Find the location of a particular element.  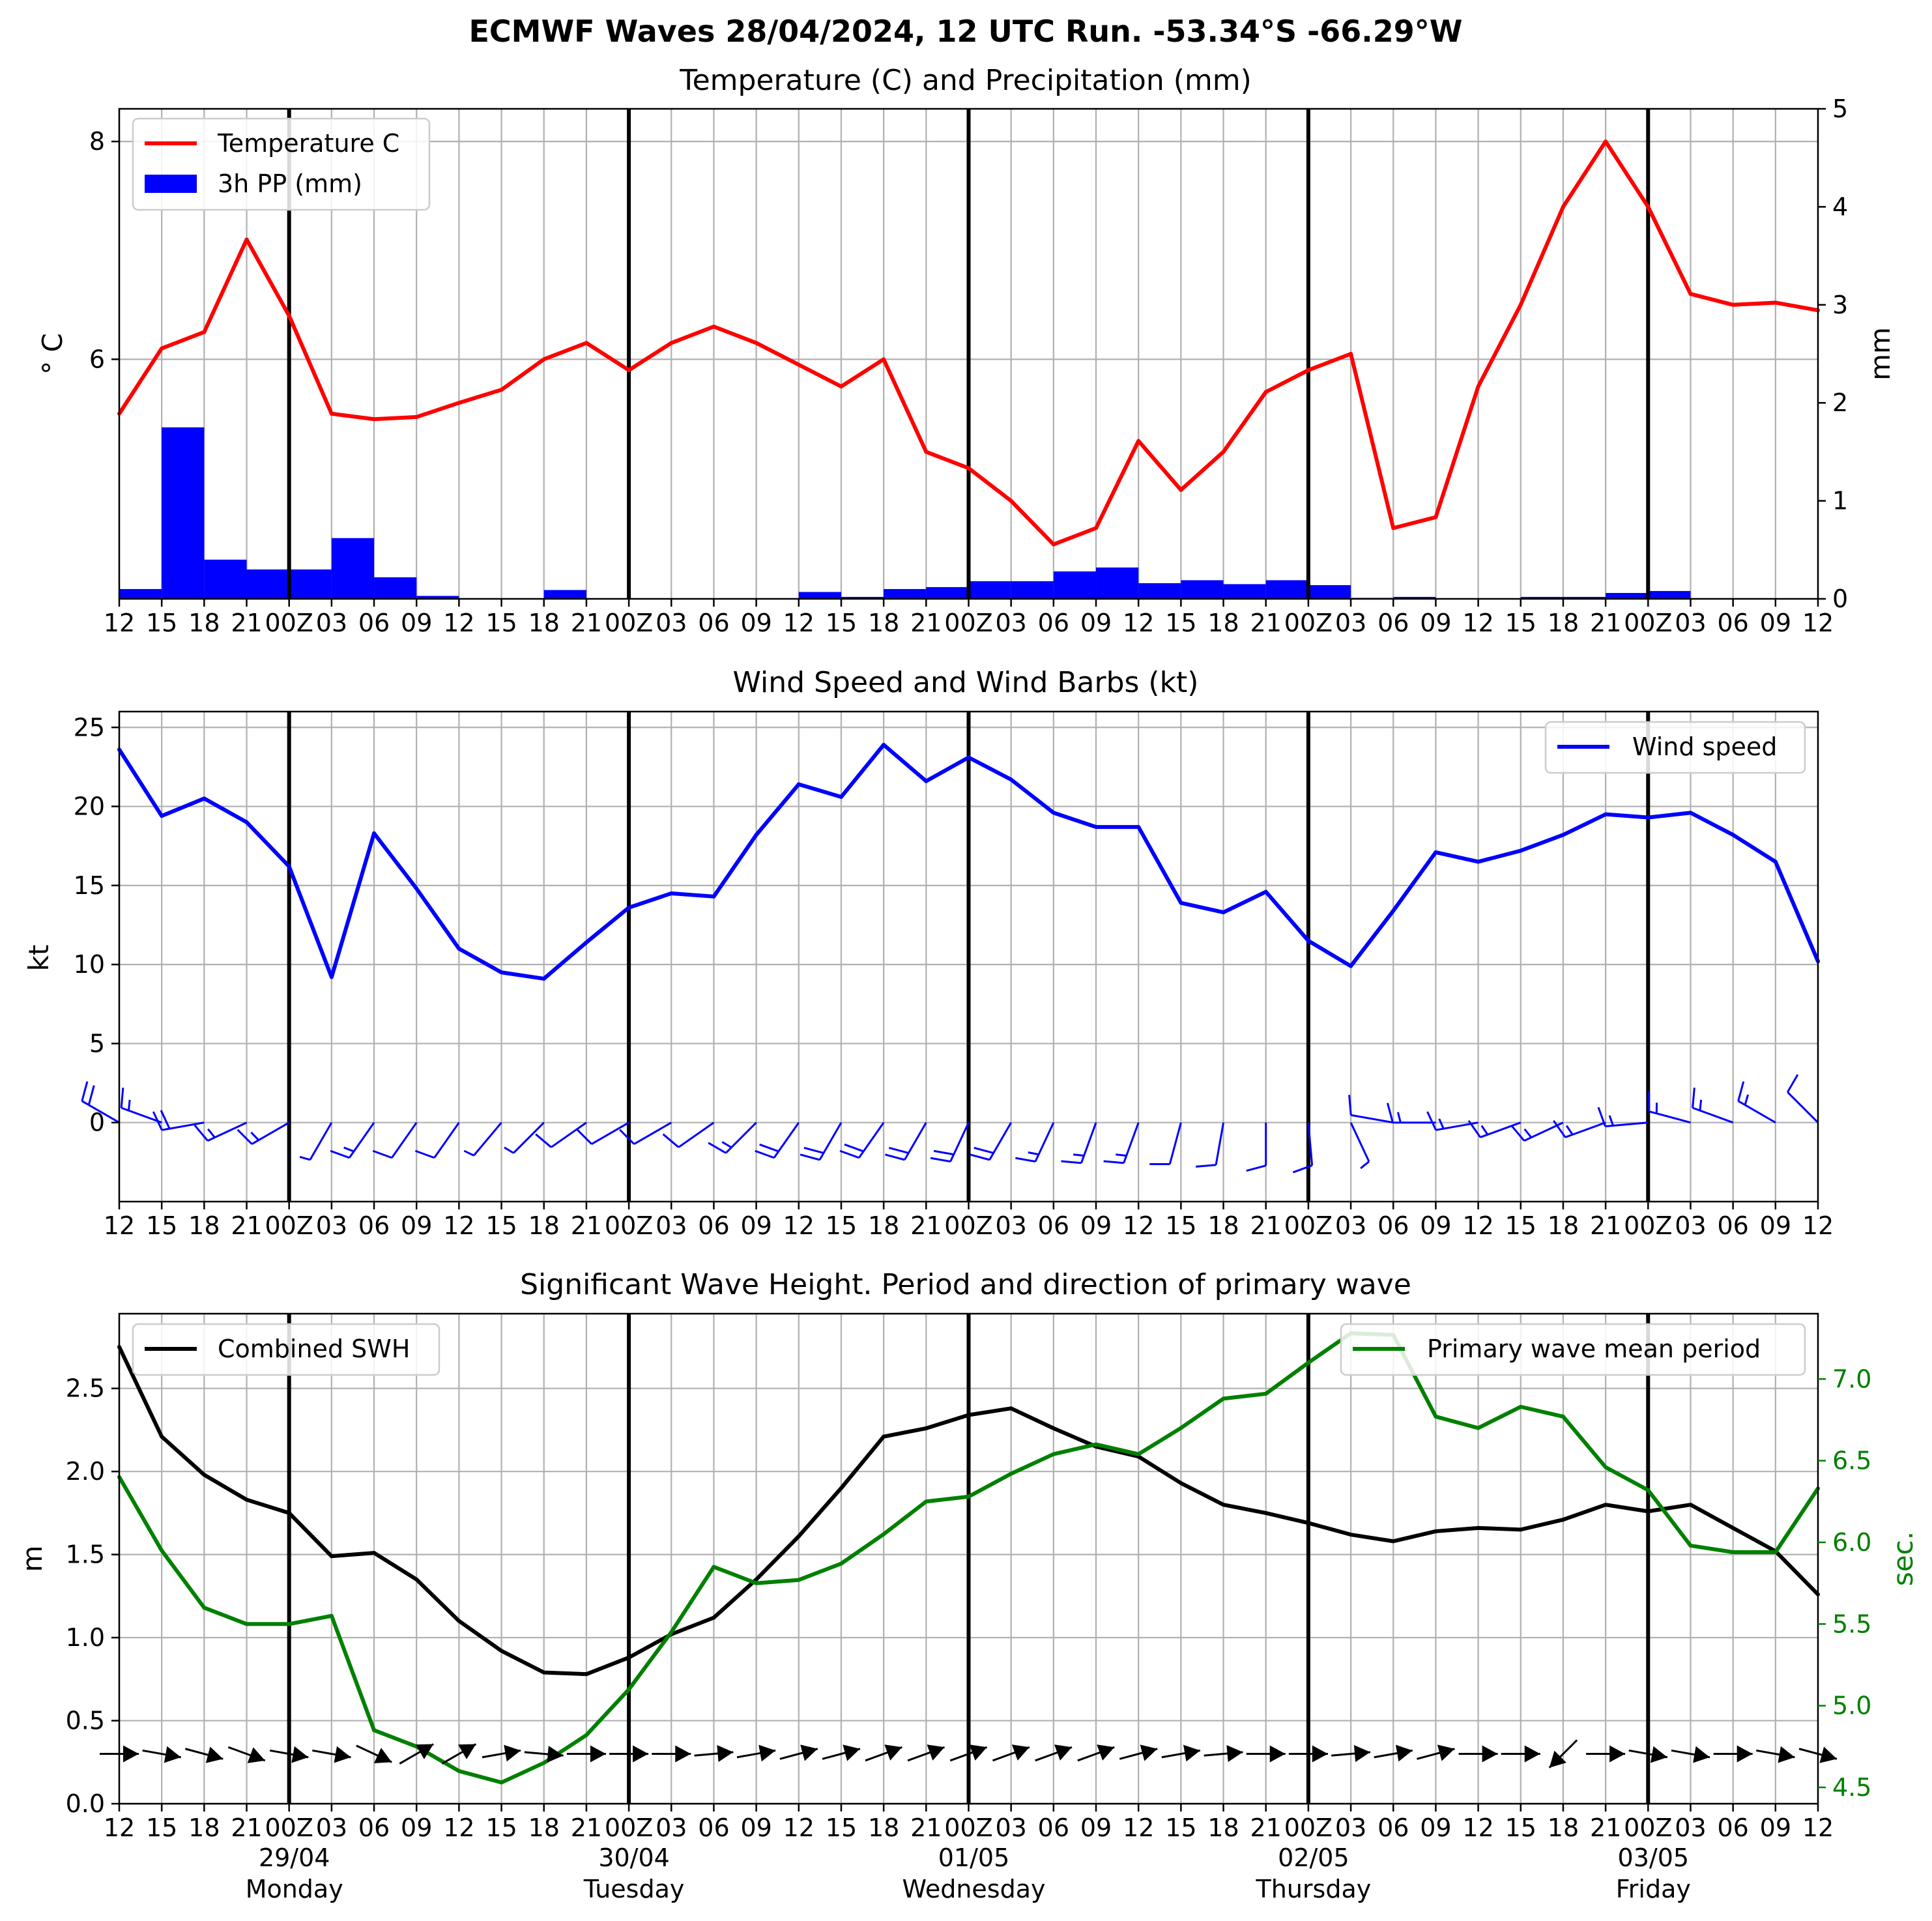

x-tick-label: 18 is located at coordinates (204, 1827).